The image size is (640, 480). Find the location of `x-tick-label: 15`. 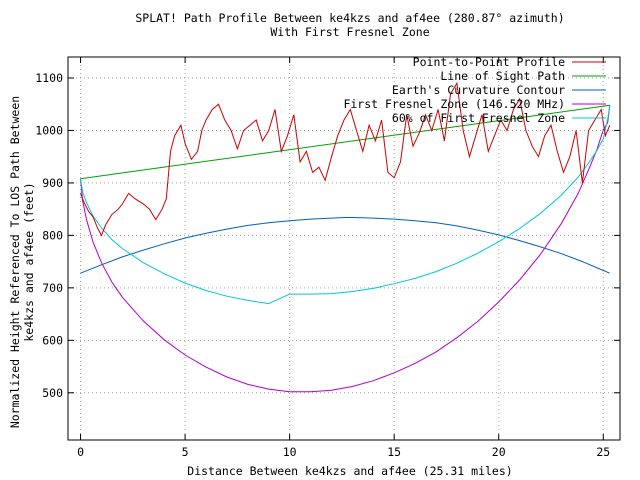

x-tick-label: 15 is located at coordinates (394, 452).